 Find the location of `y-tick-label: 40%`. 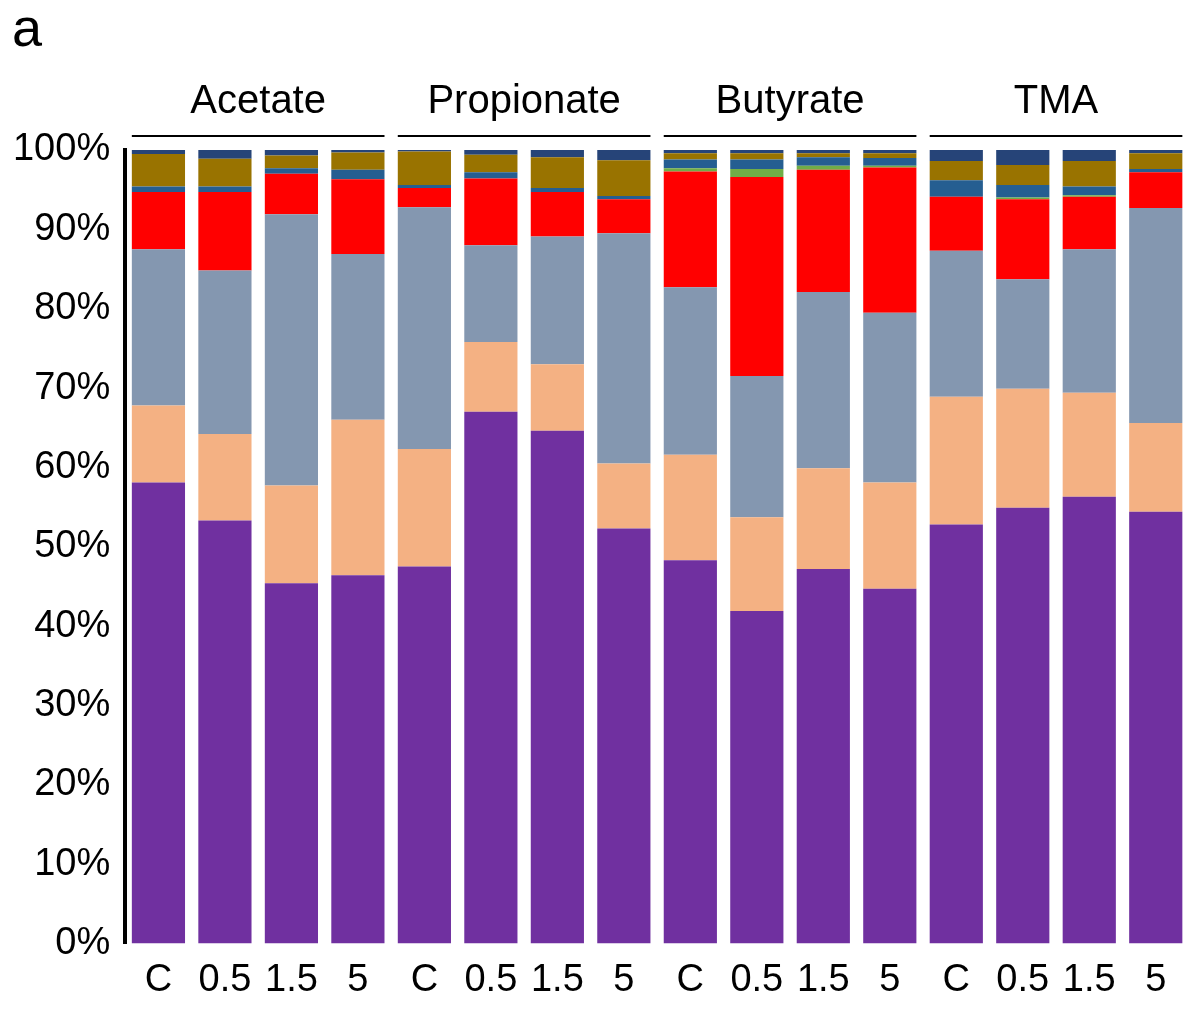

y-tick-label: 40% is located at coordinates (72, 623).